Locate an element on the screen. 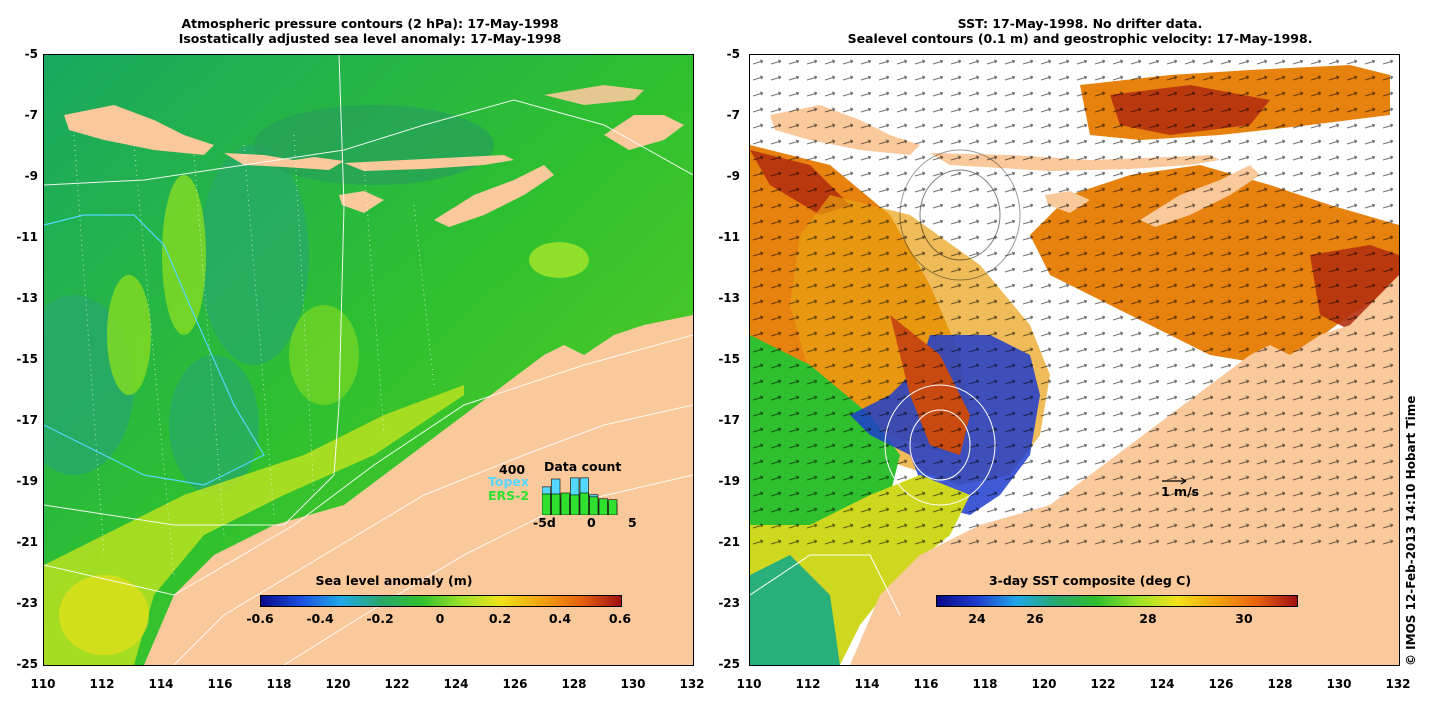 This screenshot has height=710, width=1440. north-islands is located at coordinates (644, 132).